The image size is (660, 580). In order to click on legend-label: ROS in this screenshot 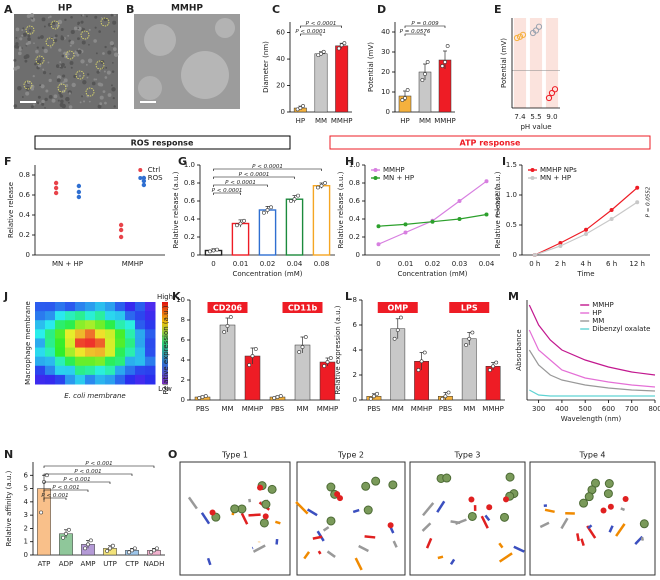, I will do `click(155, 178)`.